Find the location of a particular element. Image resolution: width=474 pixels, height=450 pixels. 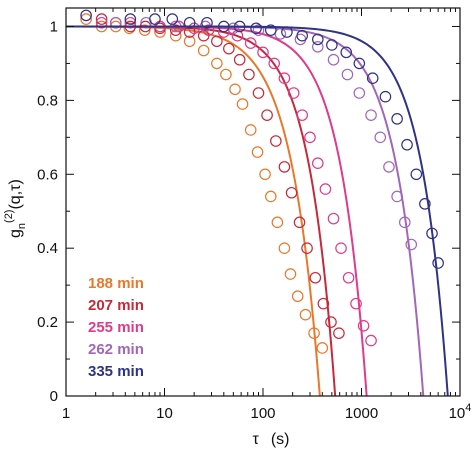

y-tick-label: 0.4 is located at coordinates (47, 248).